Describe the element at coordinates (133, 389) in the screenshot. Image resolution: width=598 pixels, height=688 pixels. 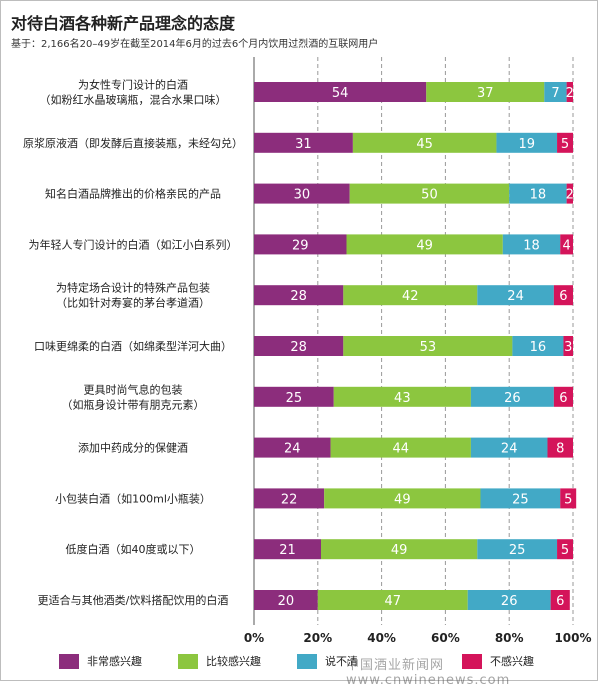
I see `category-label: 更具时尚气息的包装` at that location.